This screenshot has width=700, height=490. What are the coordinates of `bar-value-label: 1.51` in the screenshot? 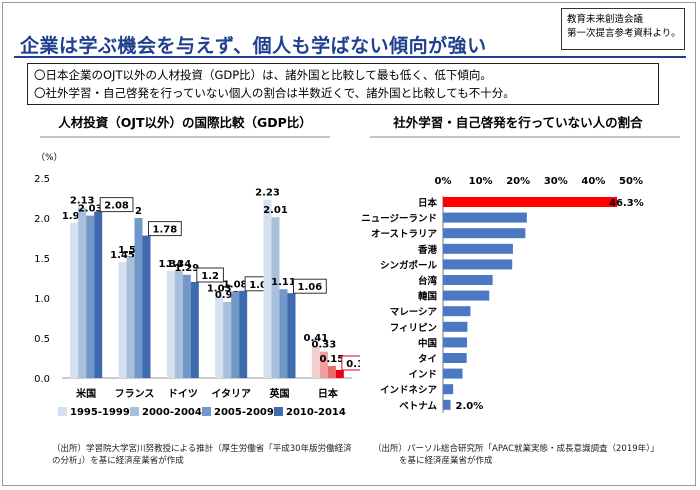 It's located at (130, 250).